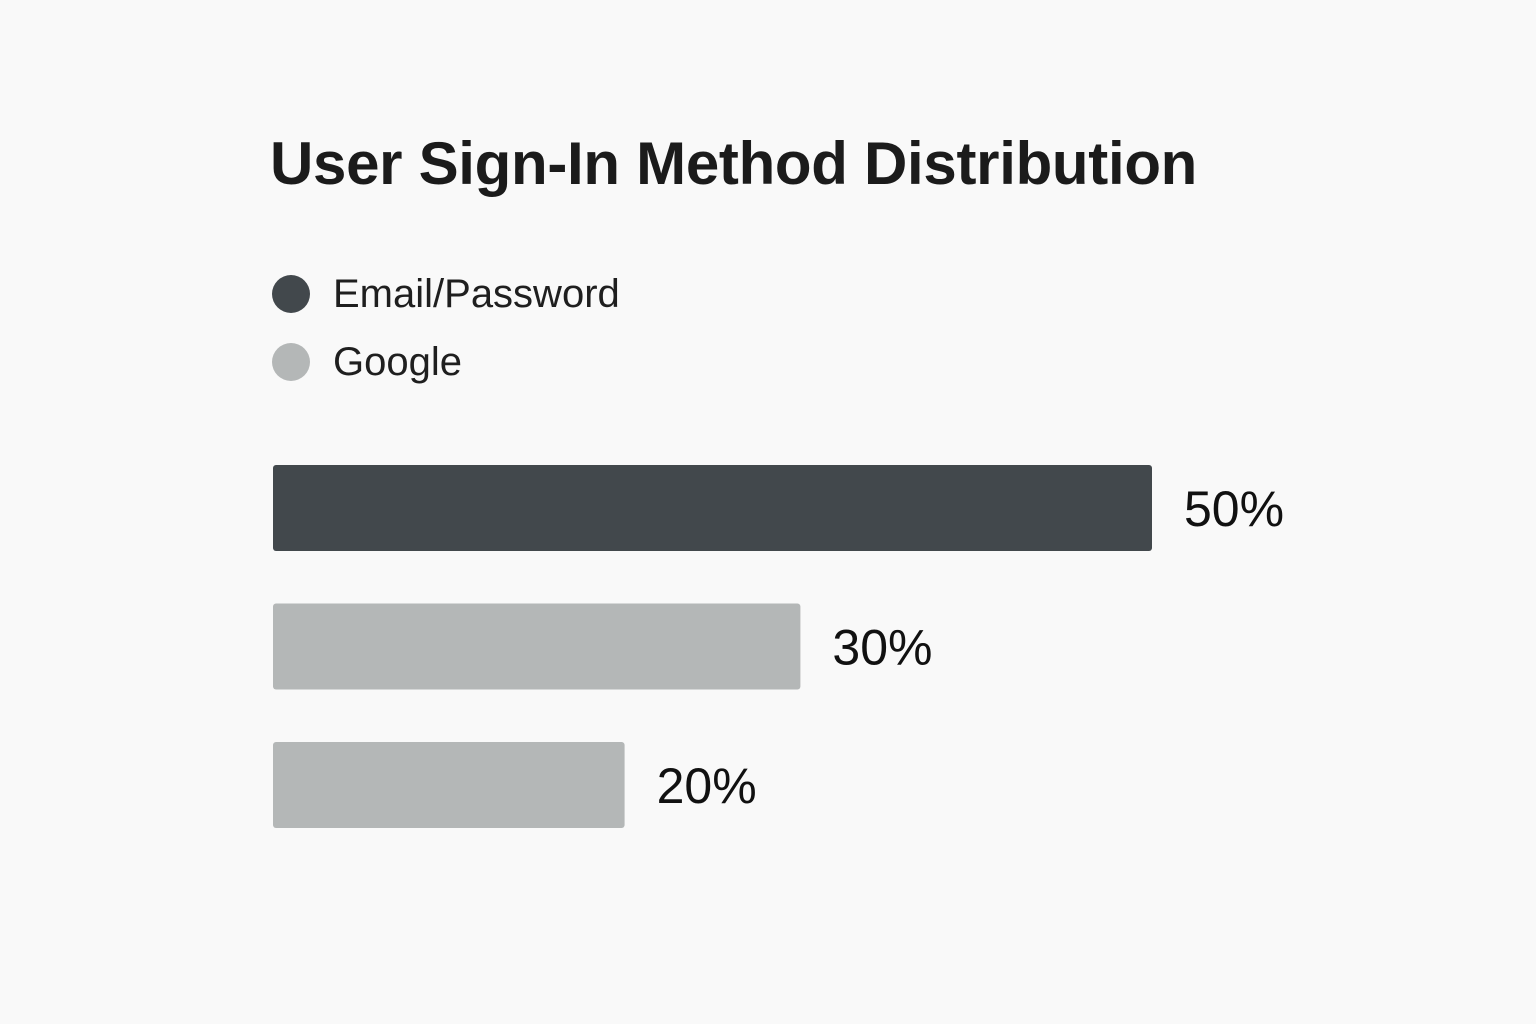 The image size is (1536, 1024). I want to click on legend-label-google: Google, so click(397, 362).